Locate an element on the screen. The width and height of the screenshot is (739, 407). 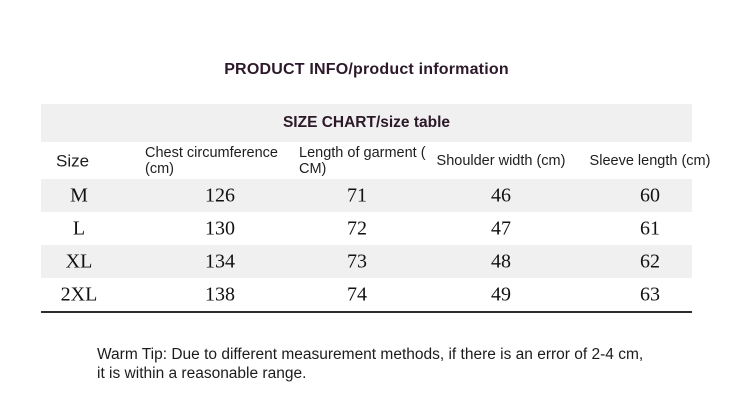
cell-size: XL is located at coordinates (79, 261).